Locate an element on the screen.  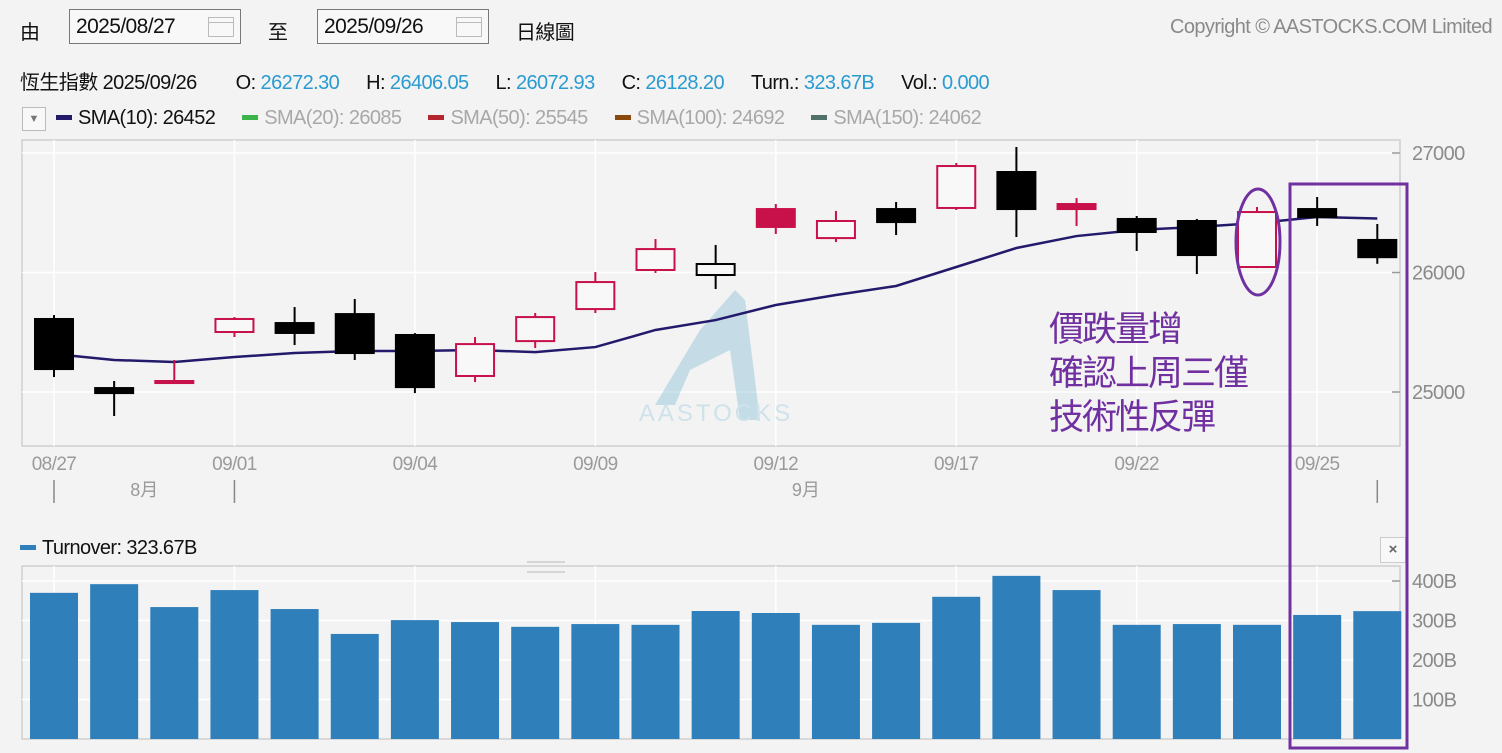
x-tick-label: 09/09 is located at coordinates (595, 464).